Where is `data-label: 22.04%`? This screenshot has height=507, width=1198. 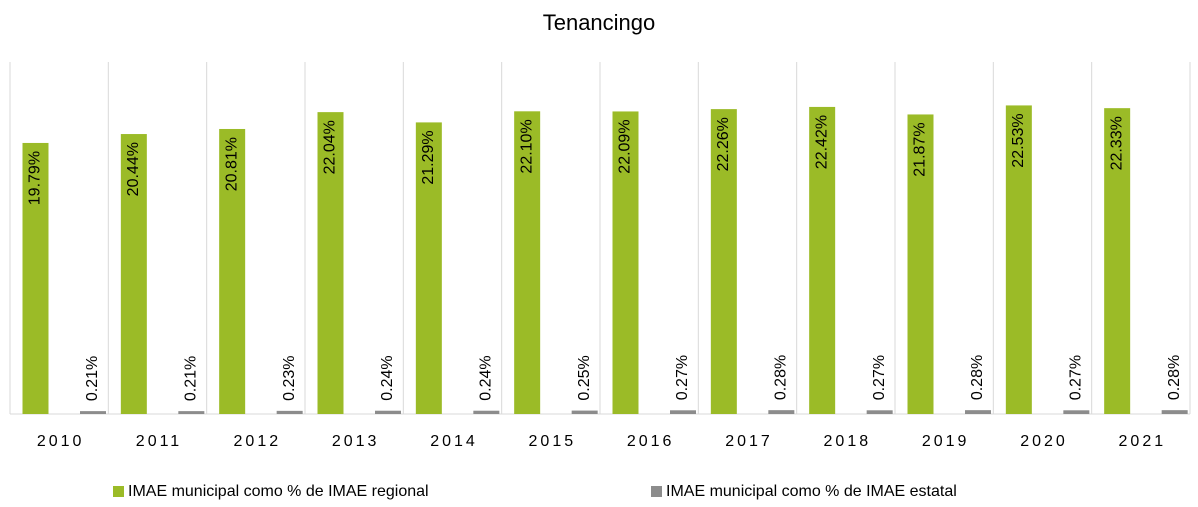 data-label: 22.04% is located at coordinates (330, 147).